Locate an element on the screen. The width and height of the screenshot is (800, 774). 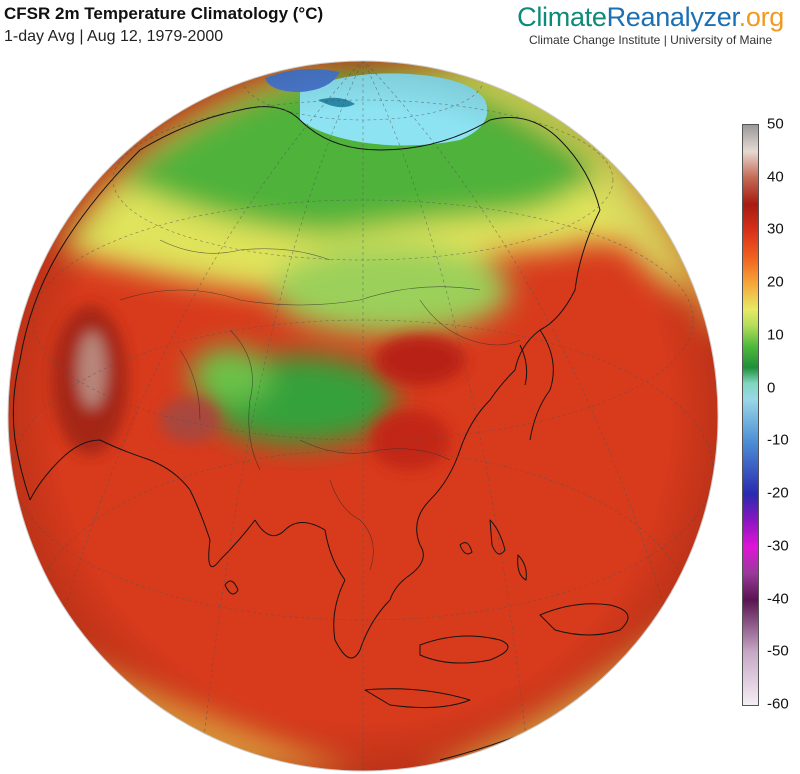
colorbar-tick-label: 0 is located at coordinates (771, 388).